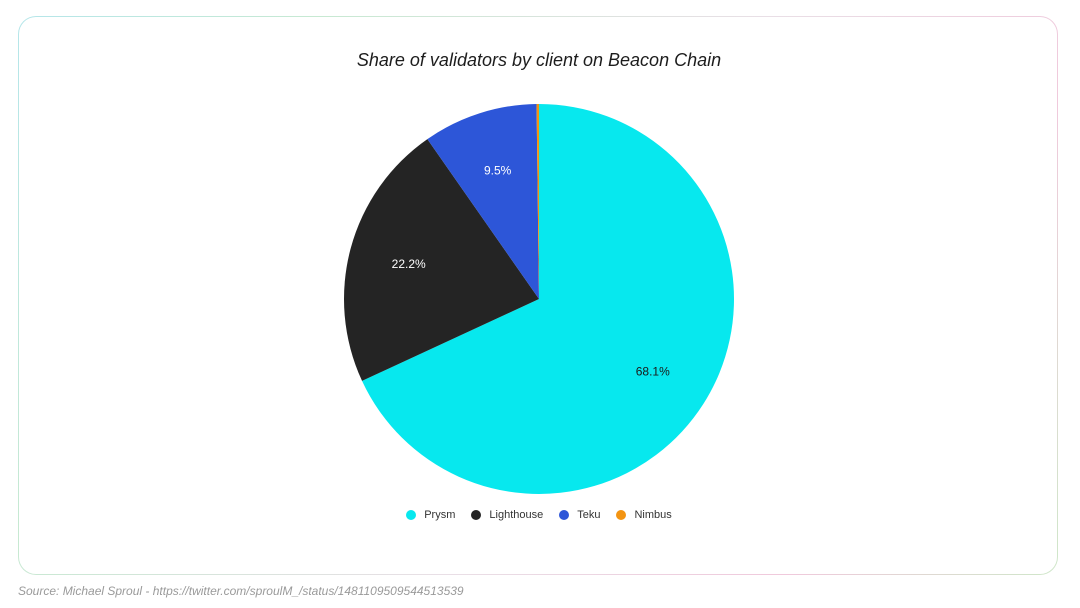 This screenshot has height=608, width=1080. What do you see at coordinates (537, 201) in the screenshot?
I see `pie-slice-nimbus` at bounding box center [537, 201].